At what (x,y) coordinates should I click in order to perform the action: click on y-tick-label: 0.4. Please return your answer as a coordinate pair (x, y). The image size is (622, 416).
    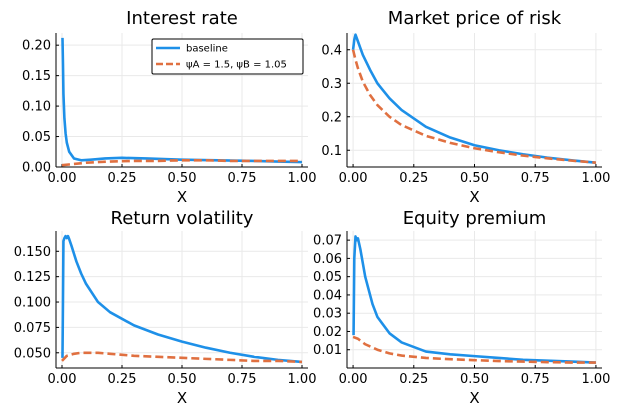
    Looking at the image, I should click on (331, 50).